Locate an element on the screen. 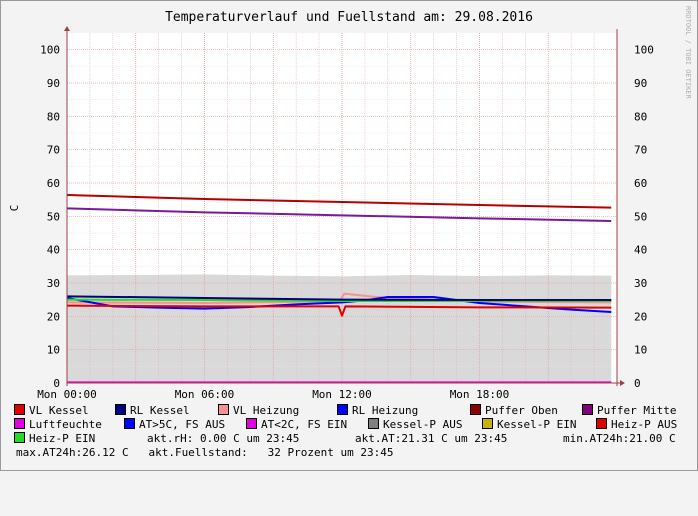  rrdtool-credit: RRDTOOL / TOBI OETIKER is located at coordinates (688, 53).